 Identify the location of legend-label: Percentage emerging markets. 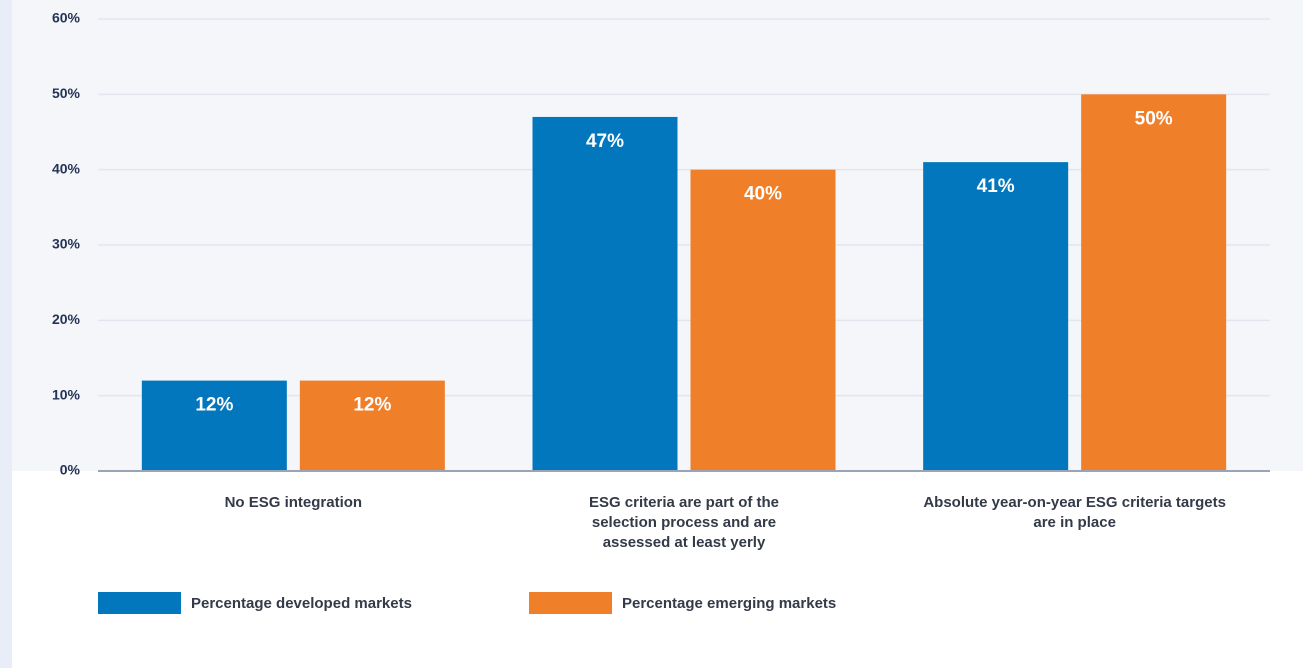
(729, 603).